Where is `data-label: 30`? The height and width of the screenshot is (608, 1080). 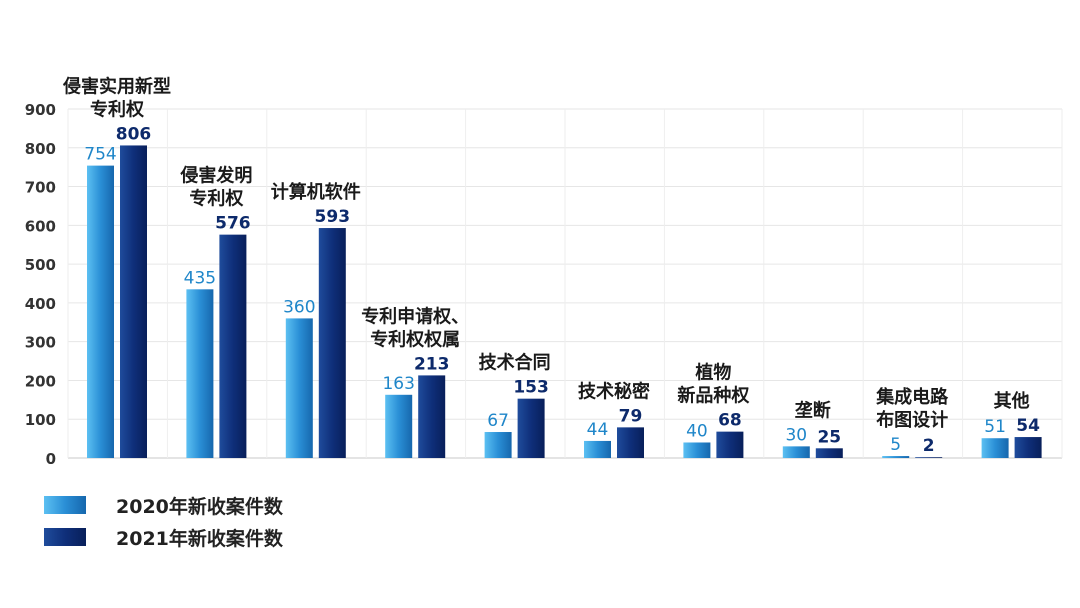
data-label: 30 is located at coordinates (796, 435).